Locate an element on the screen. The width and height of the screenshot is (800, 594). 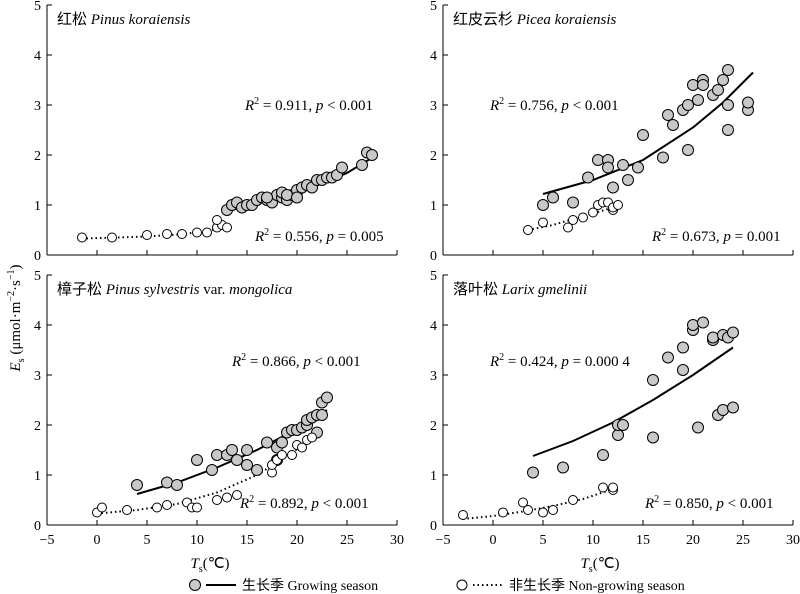
fit-curve-growing is located at coordinates (633, 401).